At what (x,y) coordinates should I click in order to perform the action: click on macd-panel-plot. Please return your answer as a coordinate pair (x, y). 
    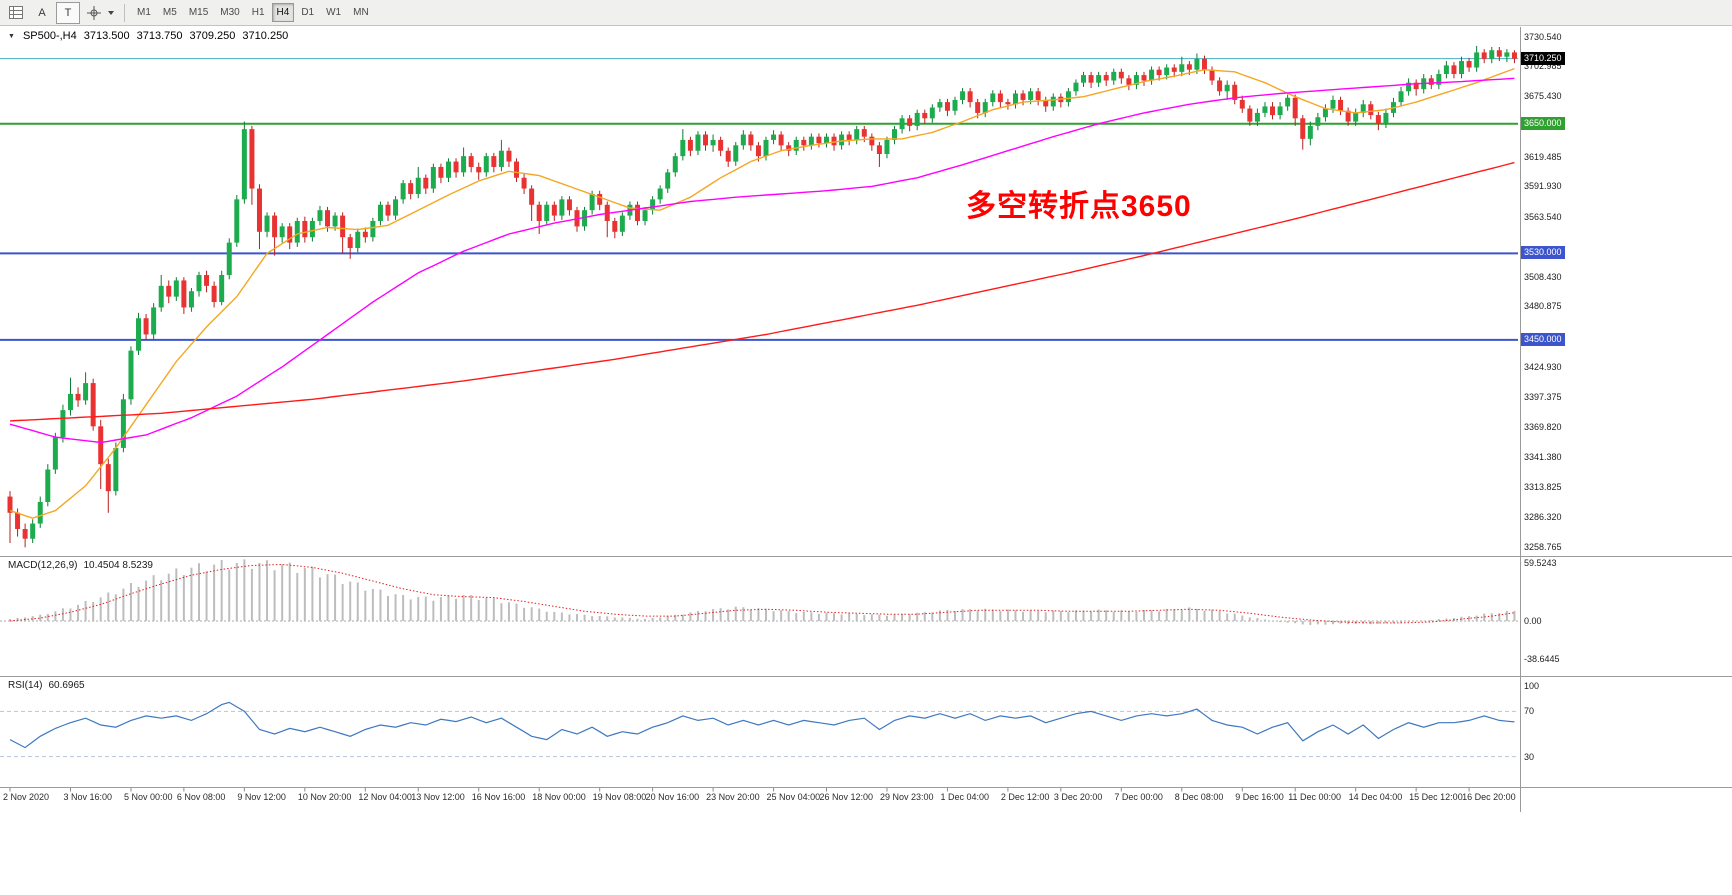
    Looking at the image, I should click on (759, 592).